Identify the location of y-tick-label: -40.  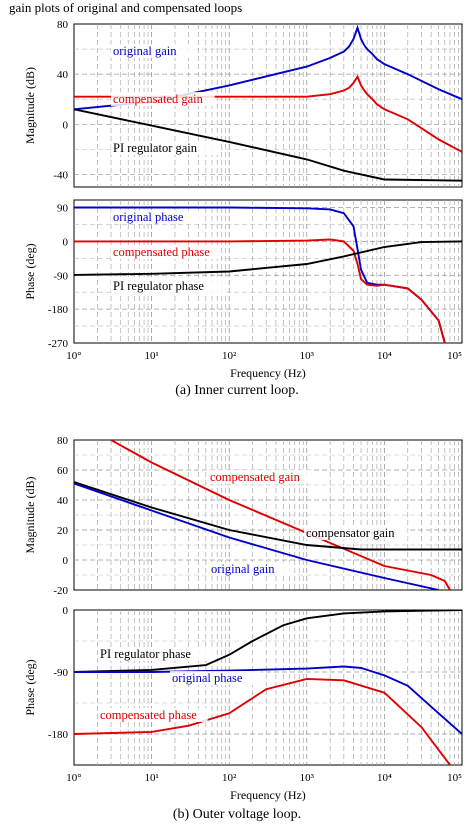
(60, 175).